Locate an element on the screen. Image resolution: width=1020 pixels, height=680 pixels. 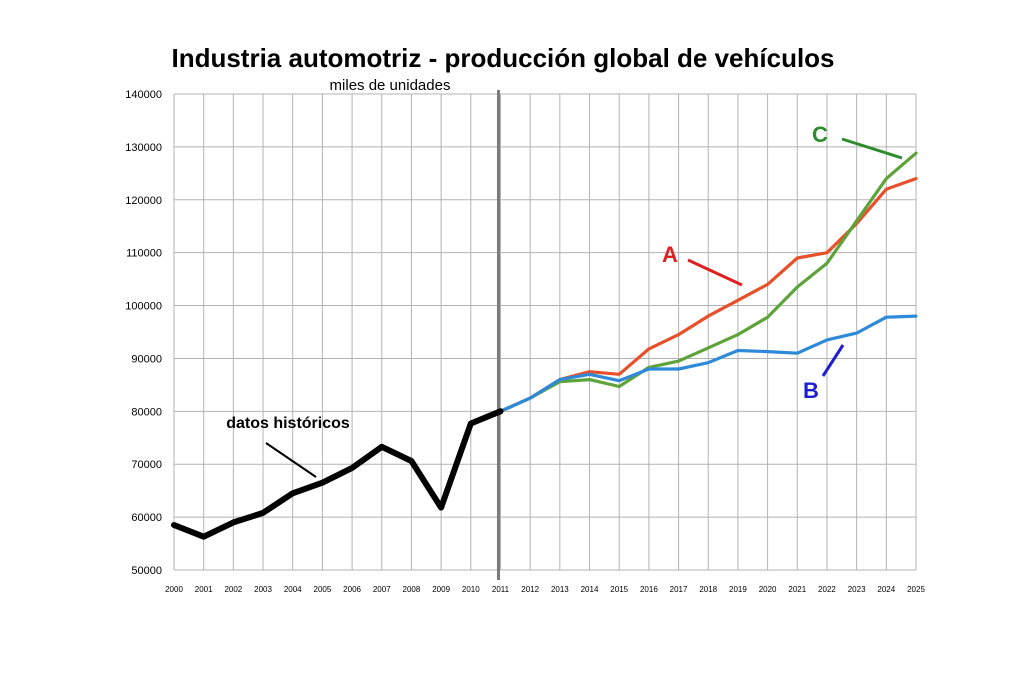
x-tick-label: 2015 is located at coordinates (619, 589).